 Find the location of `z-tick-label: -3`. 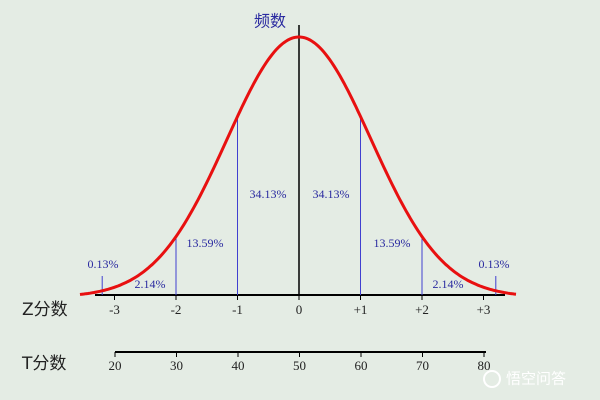

z-tick-label: -3 is located at coordinates (114, 309).